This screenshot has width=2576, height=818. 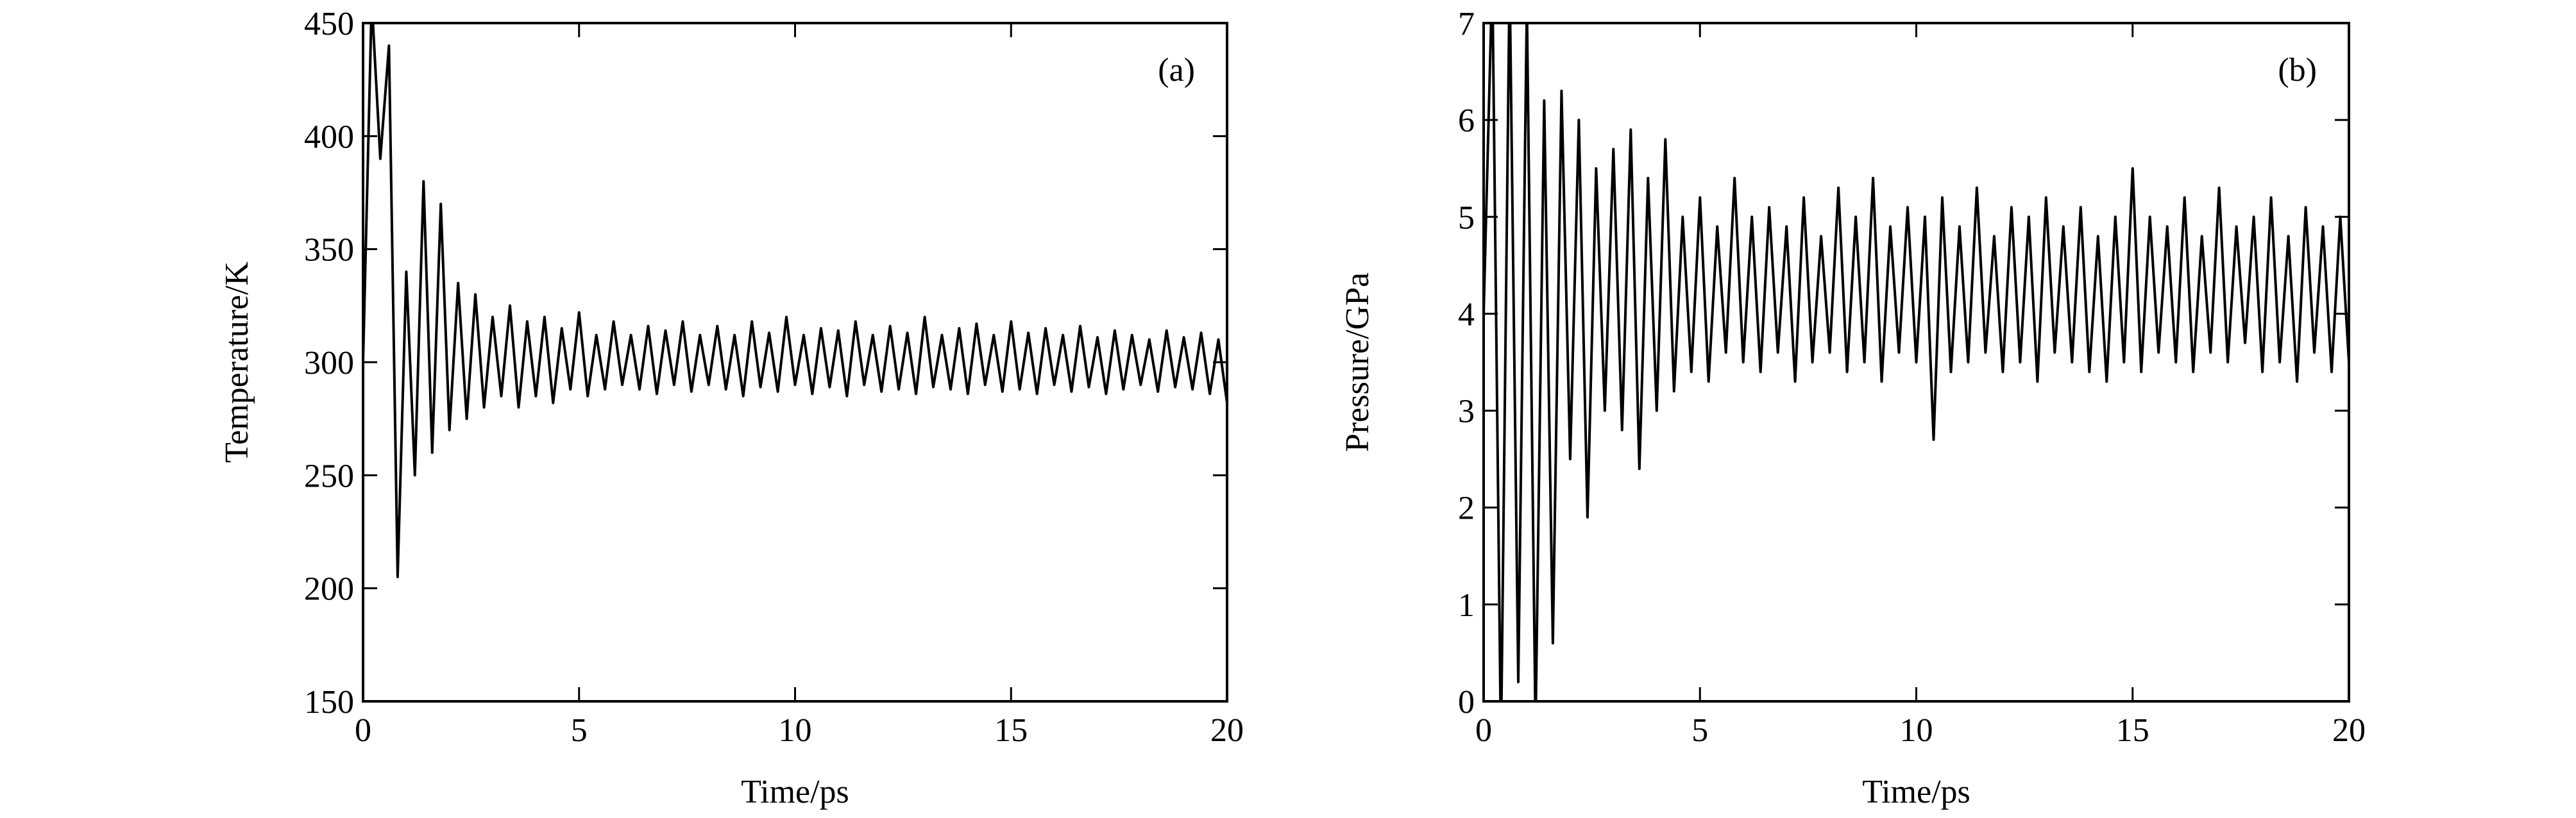 What do you see at coordinates (329, 363) in the screenshot?
I see `y-tick-label: 300` at bounding box center [329, 363].